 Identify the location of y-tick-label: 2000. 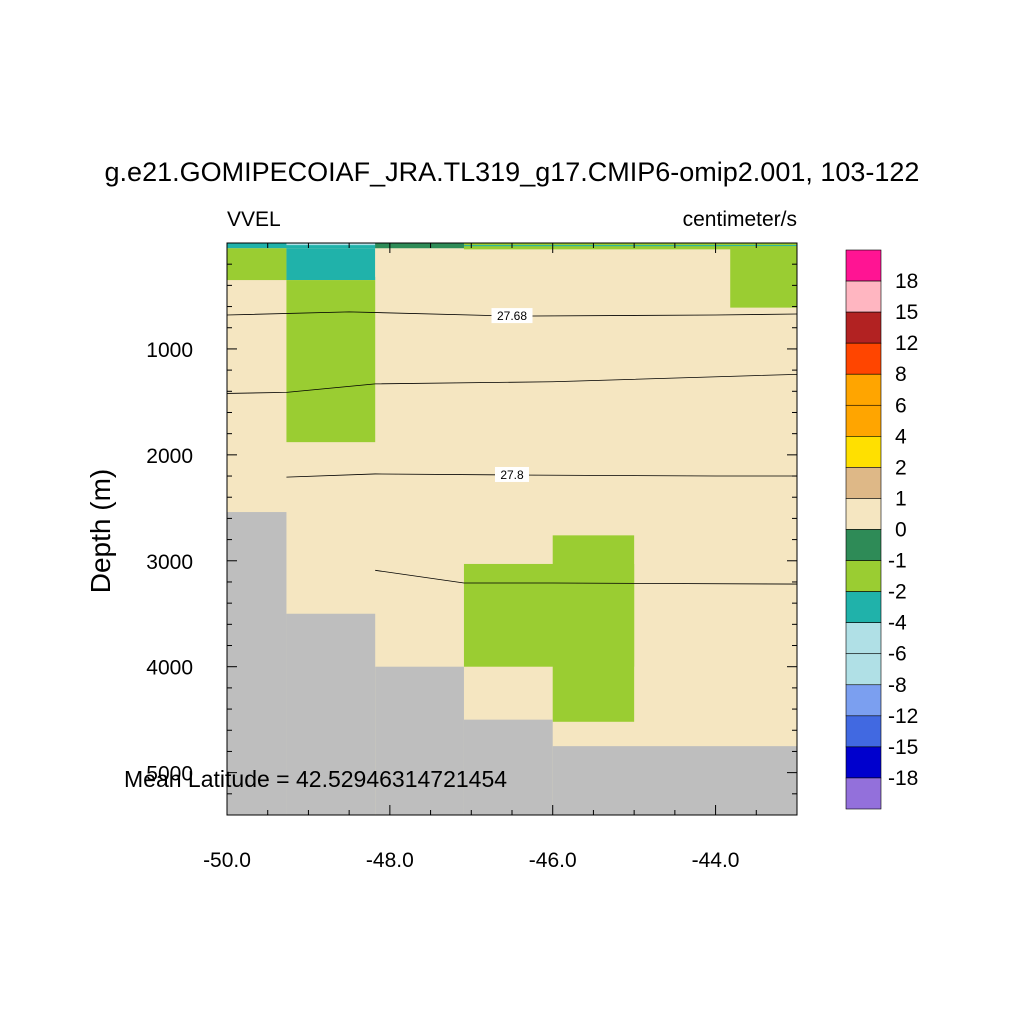
(169, 456).